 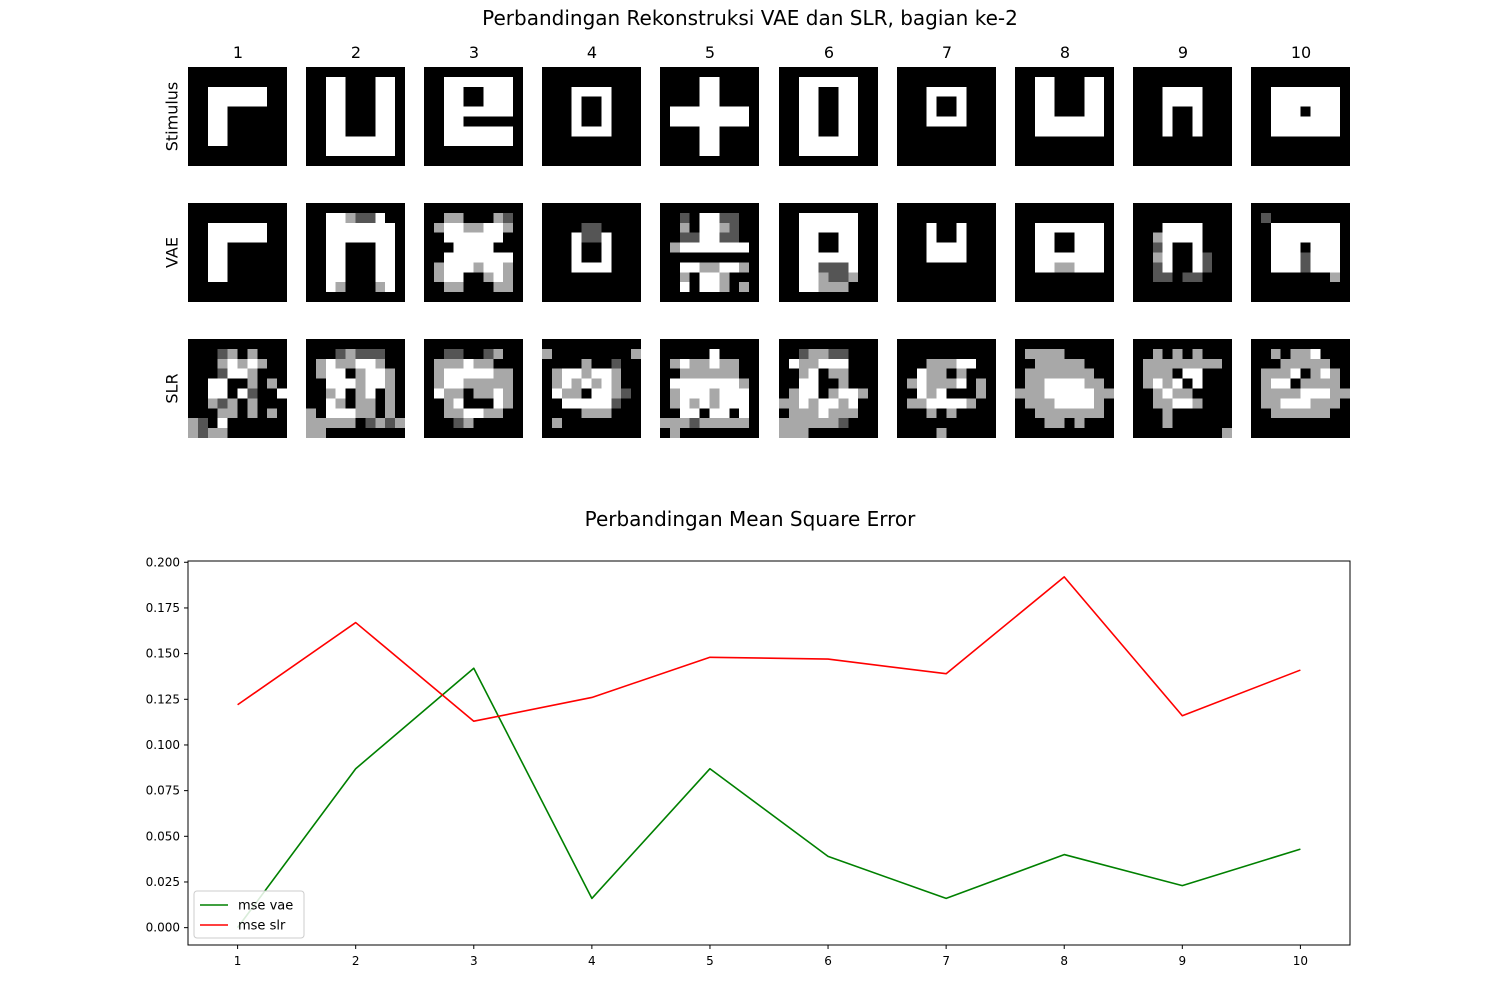 What do you see at coordinates (946, 961) in the screenshot?
I see `x-tick-label: 7` at bounding box center [946, 961].